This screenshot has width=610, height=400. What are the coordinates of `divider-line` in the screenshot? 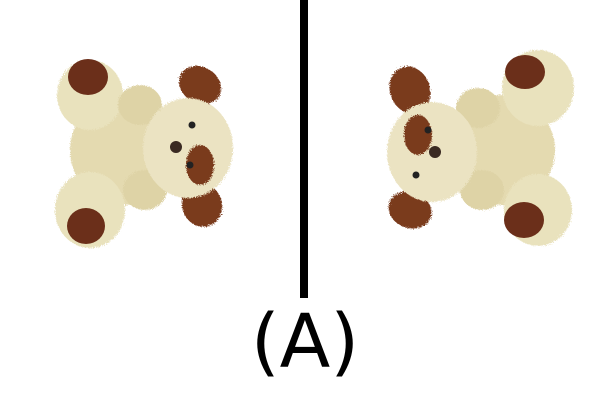 It's located at (304, 149).